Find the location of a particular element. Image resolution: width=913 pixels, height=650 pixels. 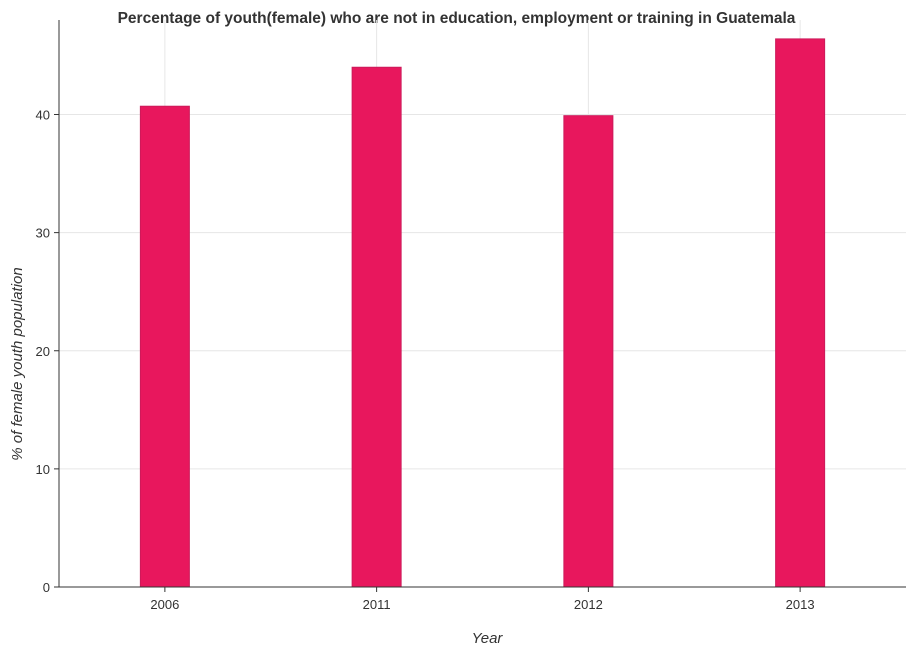

x-tick-label: 2012 is located at coordinates (588, 604).